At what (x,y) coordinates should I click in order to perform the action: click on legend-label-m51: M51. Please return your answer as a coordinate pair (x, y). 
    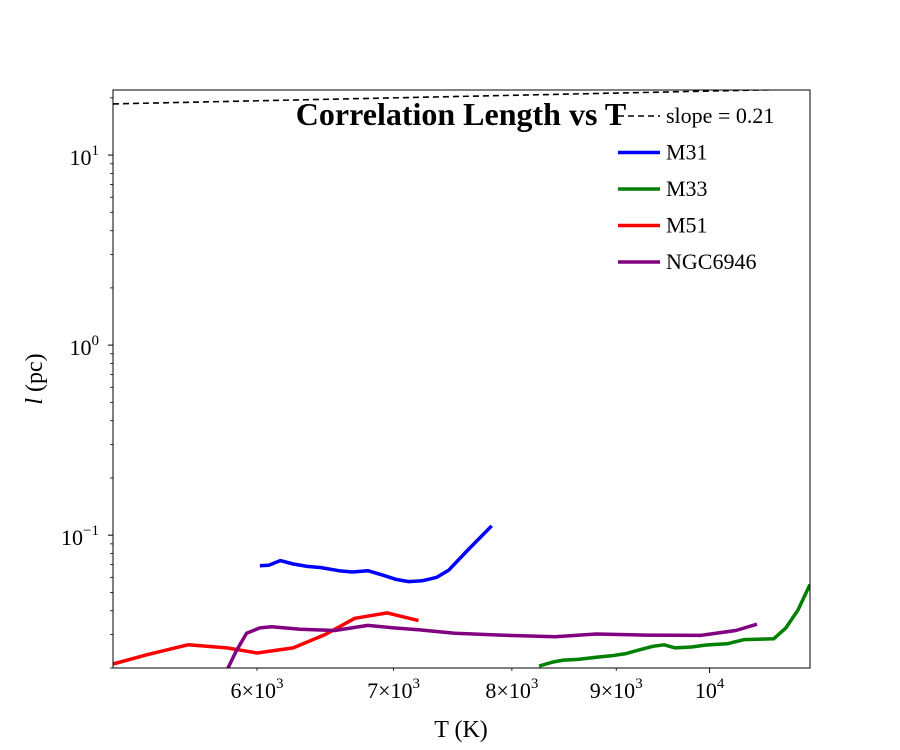
    Looking at the image, I should click on (687, 225).